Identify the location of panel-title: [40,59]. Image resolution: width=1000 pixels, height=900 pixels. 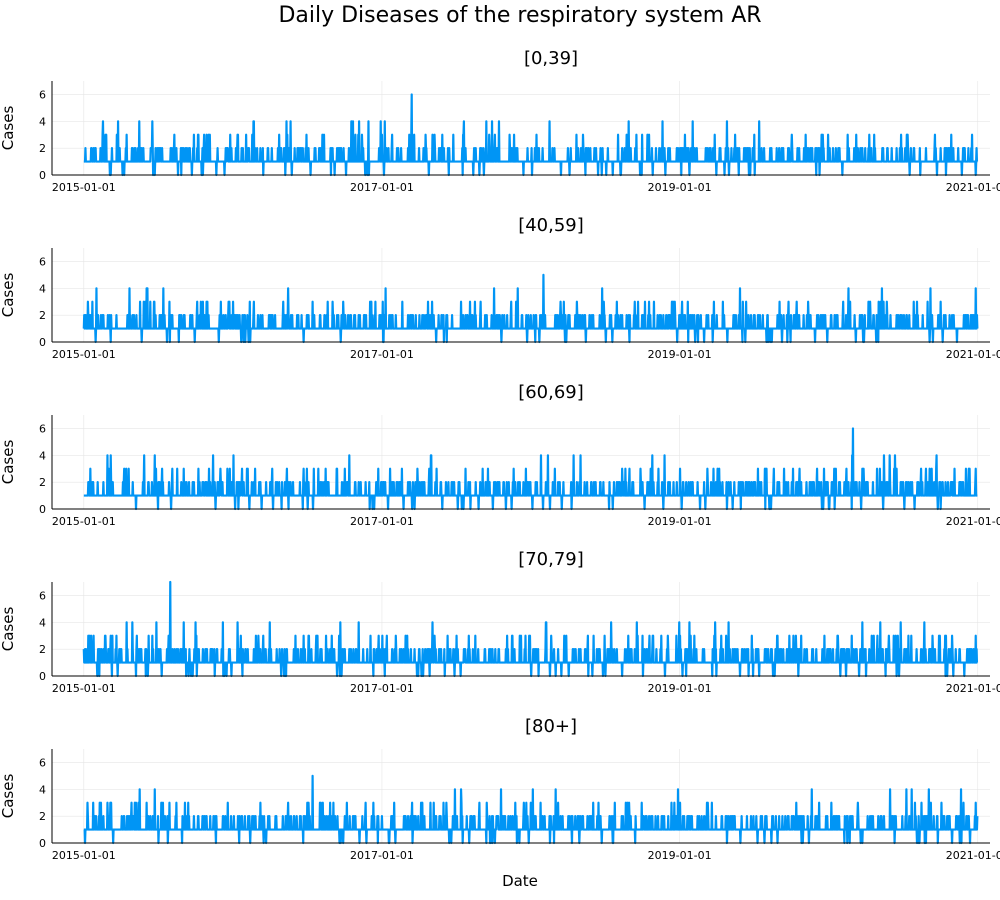
(551, 225).